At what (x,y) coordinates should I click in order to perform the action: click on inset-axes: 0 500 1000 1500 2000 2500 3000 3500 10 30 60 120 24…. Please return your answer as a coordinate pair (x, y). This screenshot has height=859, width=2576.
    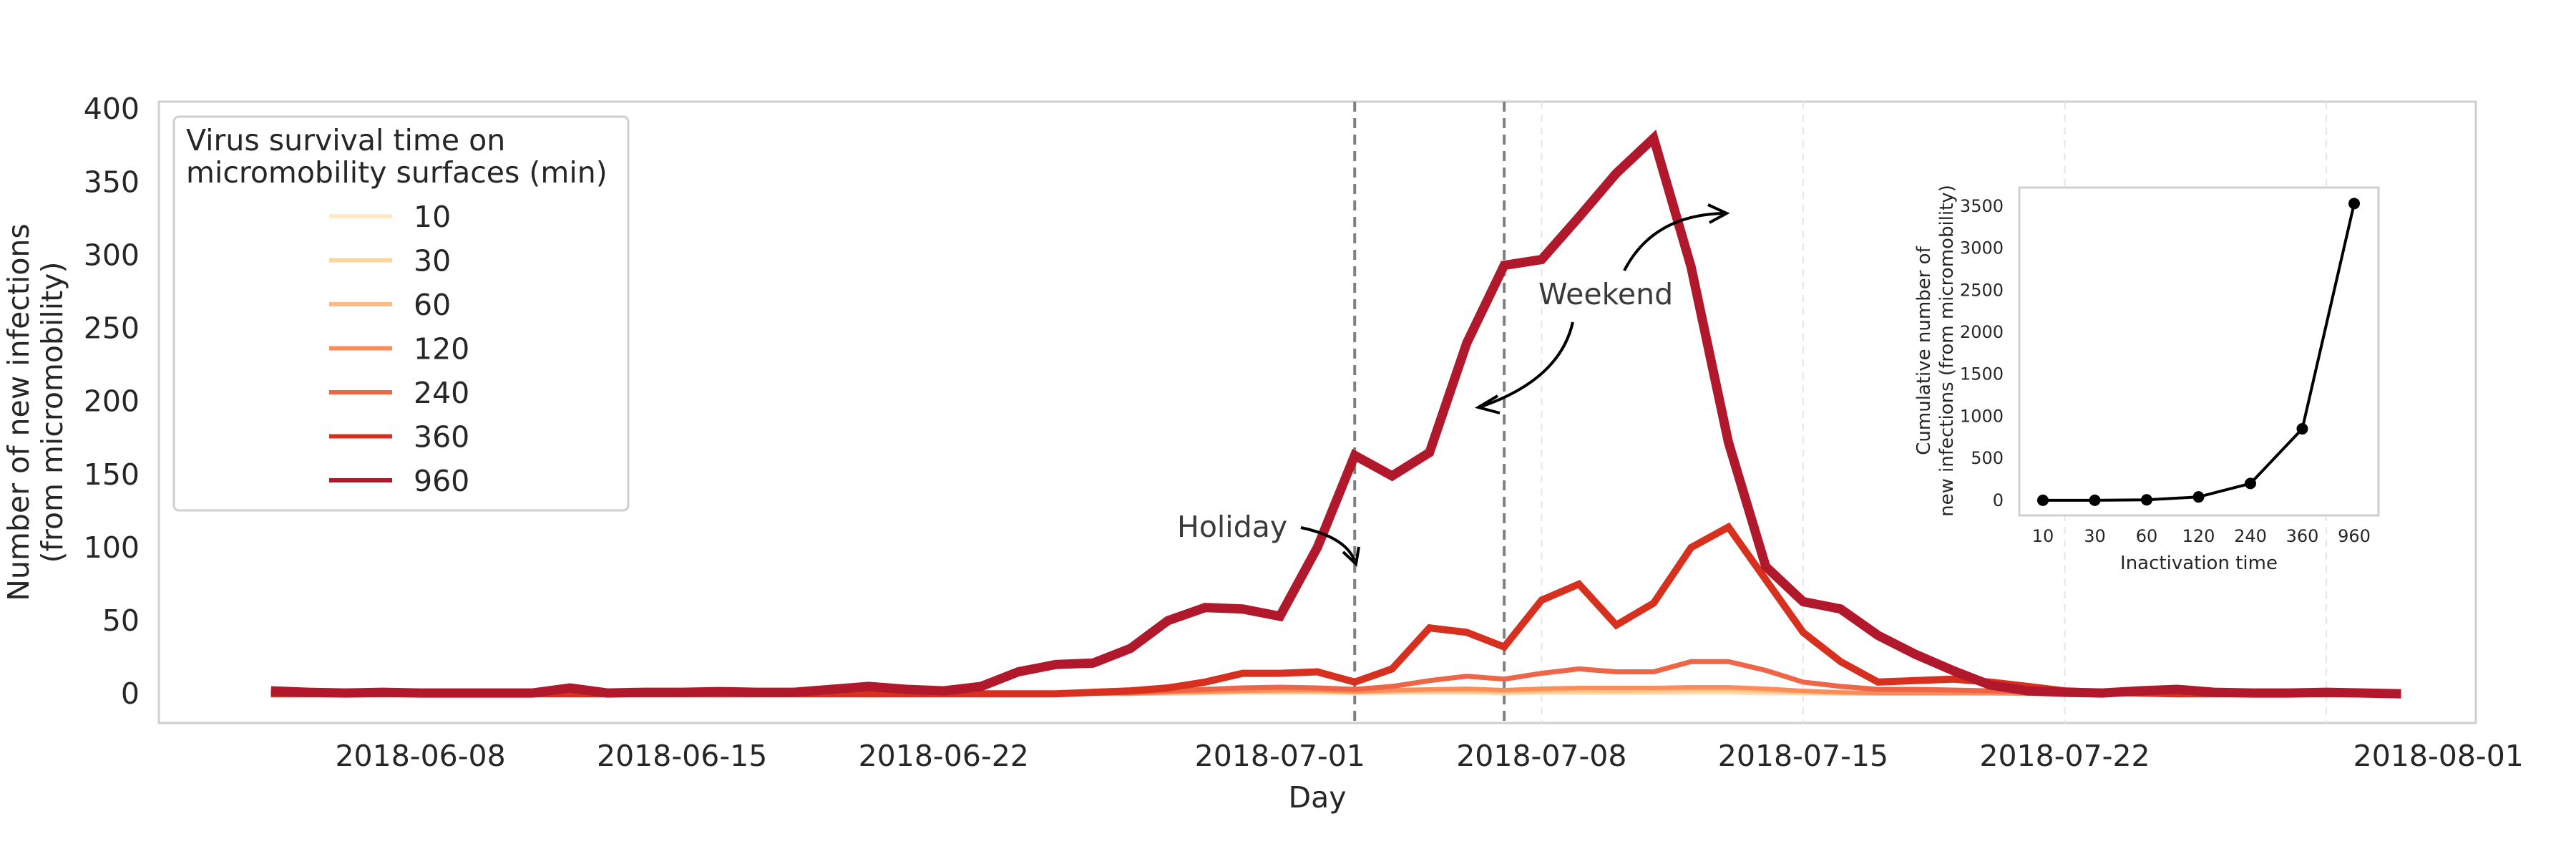
    Looking at the image, I should click on (2146, 379).